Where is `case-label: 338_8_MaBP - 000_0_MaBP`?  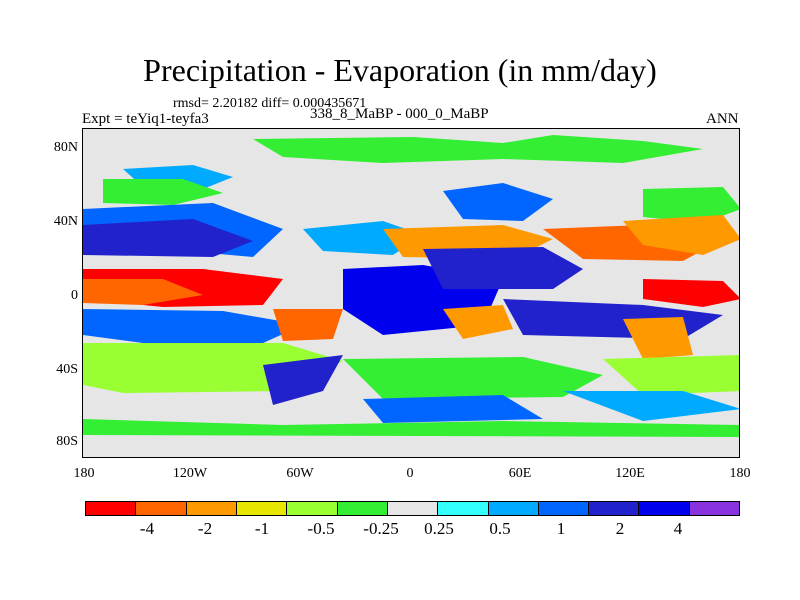 case-label: 338_8_MaBP - 000_0_MaBP is located at coordinates (399, 114).